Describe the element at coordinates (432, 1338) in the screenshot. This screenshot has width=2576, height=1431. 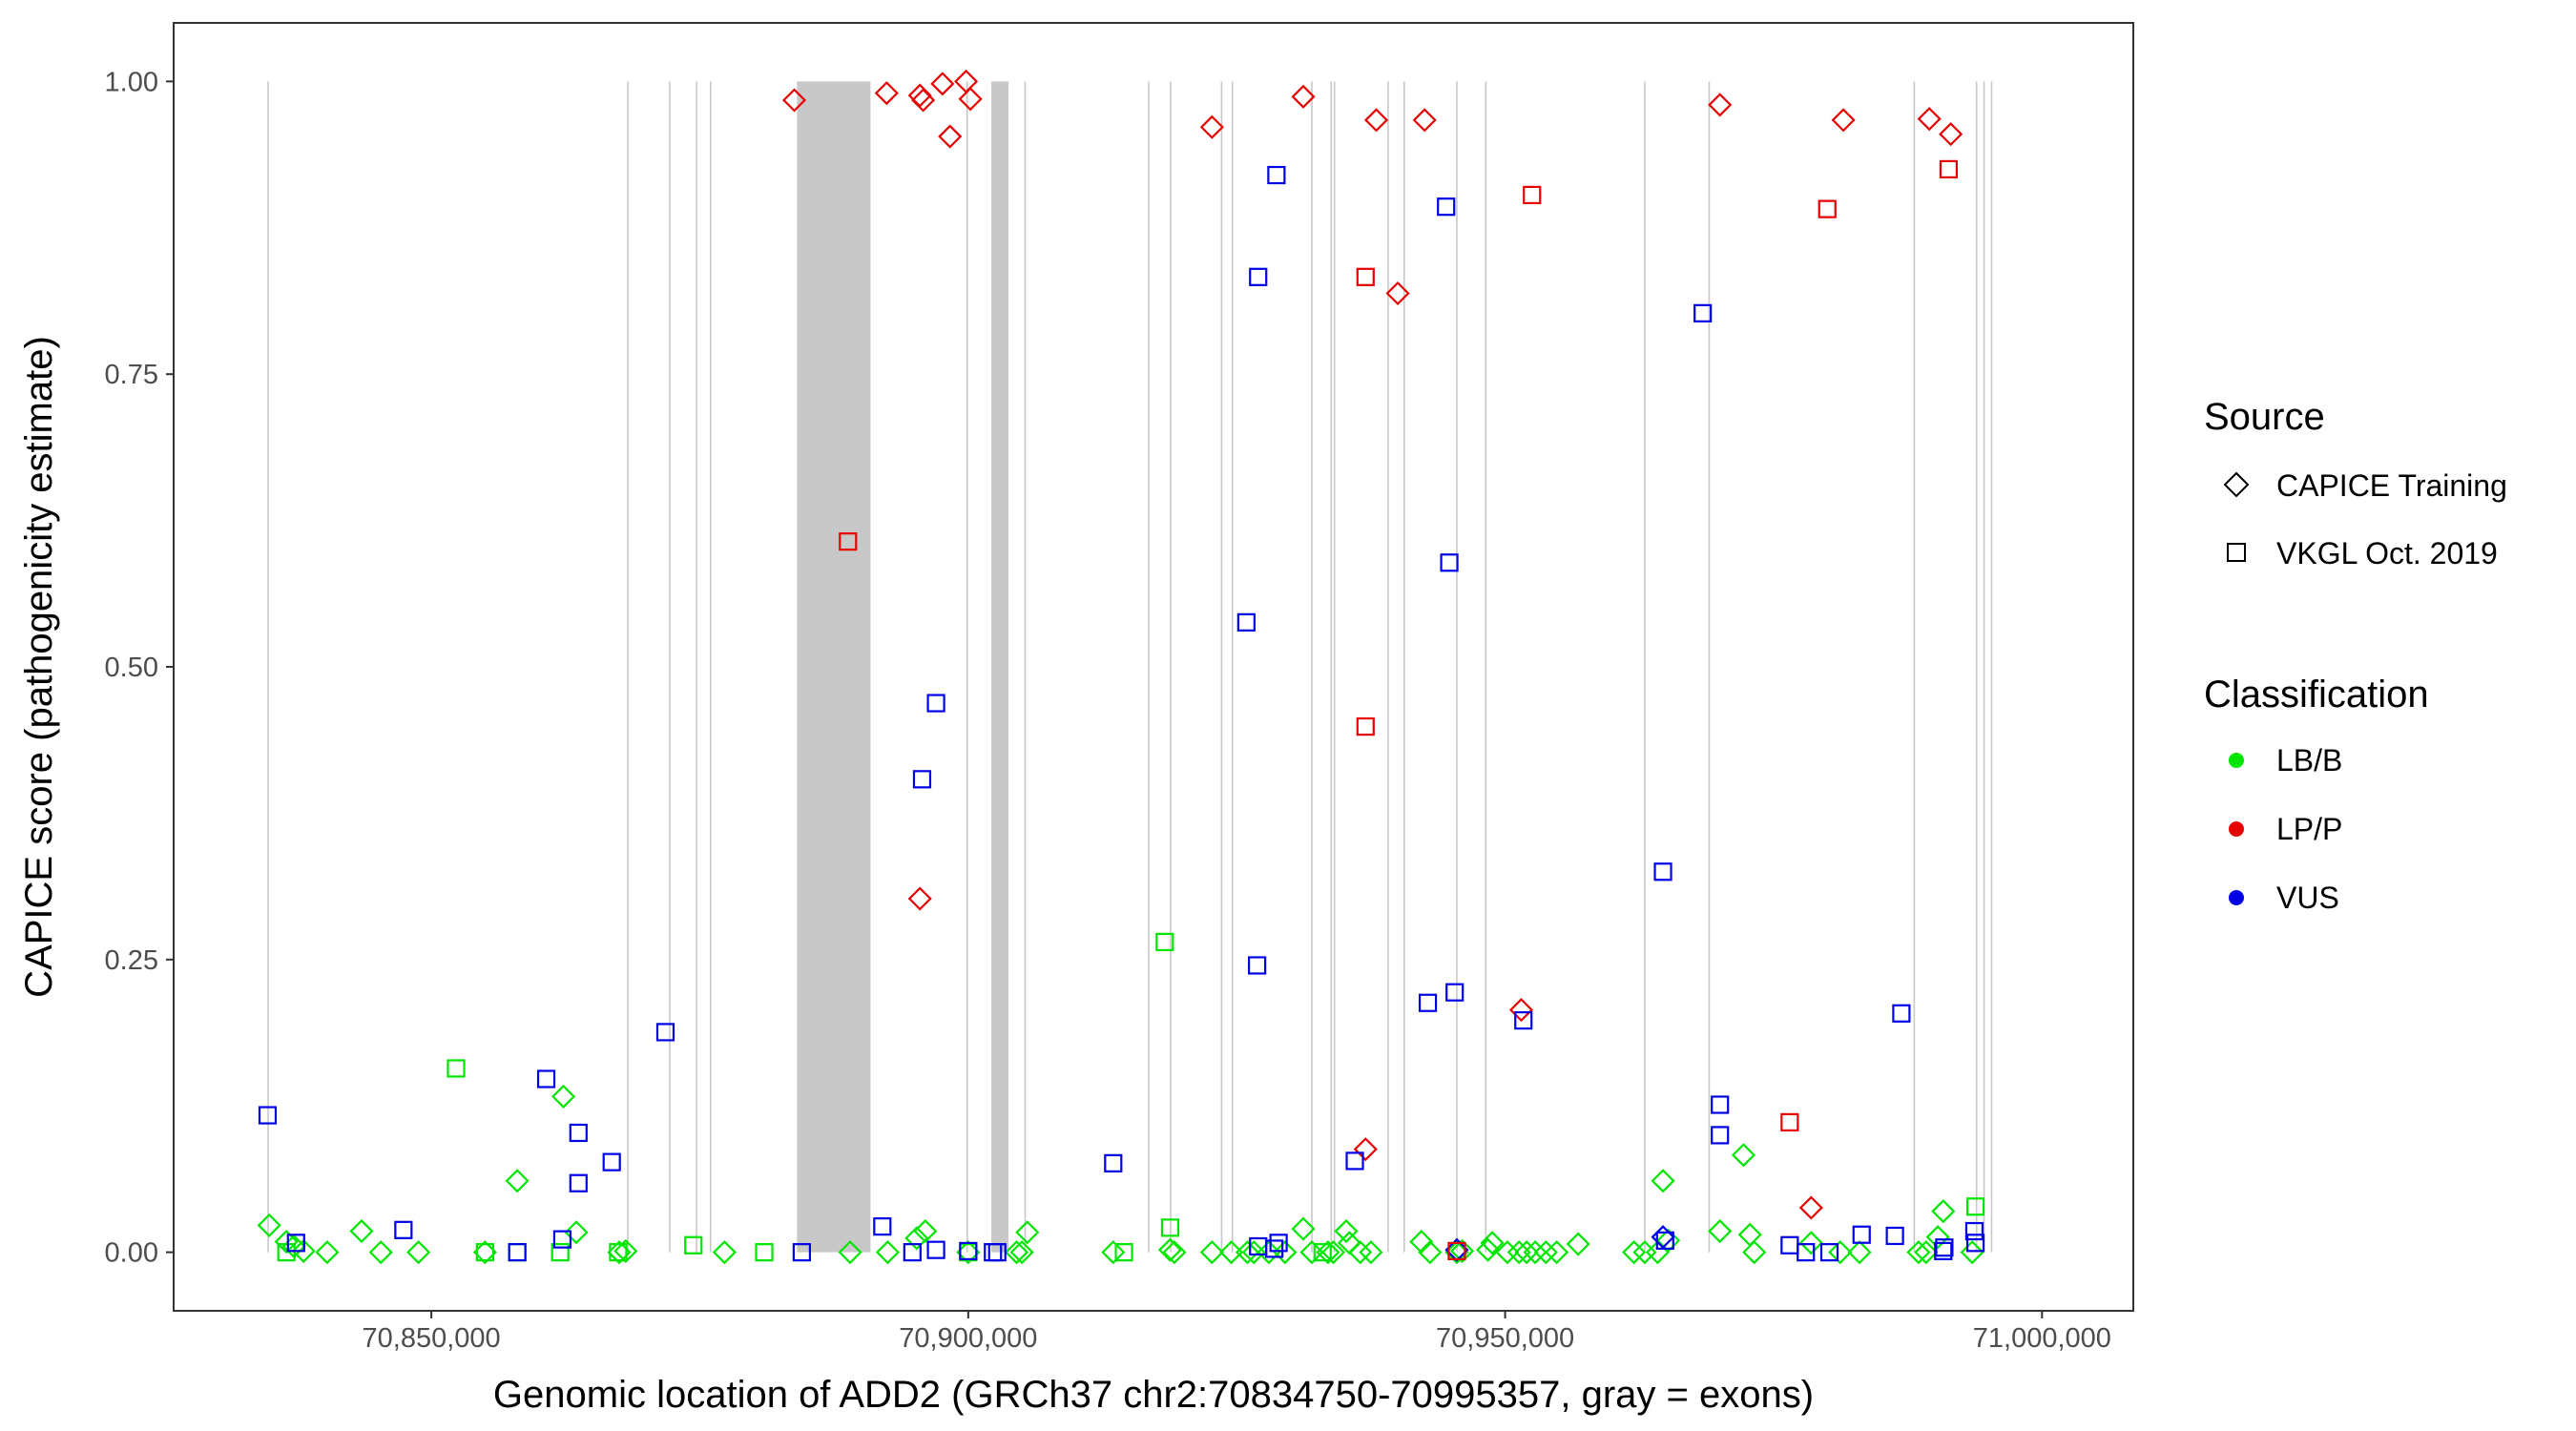
I see `x-tick-label: 70,850,000` at that location.